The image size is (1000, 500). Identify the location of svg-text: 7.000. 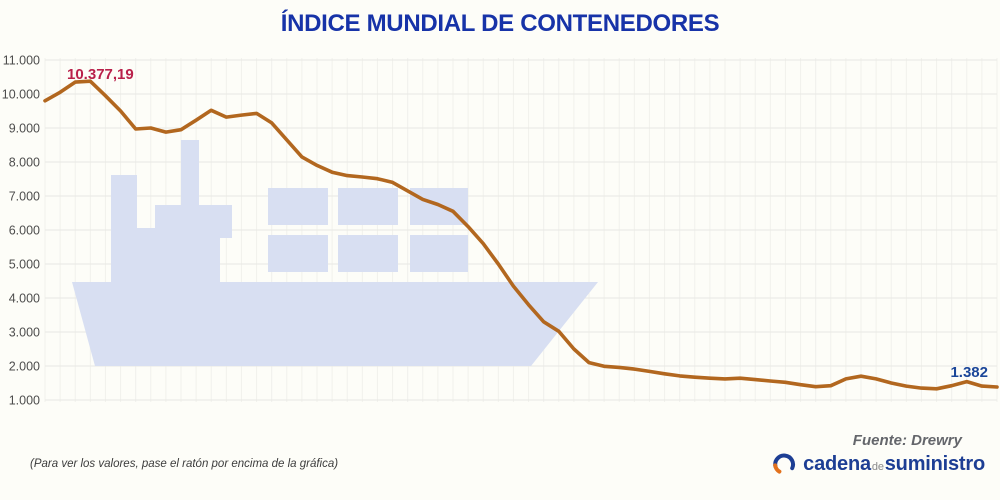
(24, 197).